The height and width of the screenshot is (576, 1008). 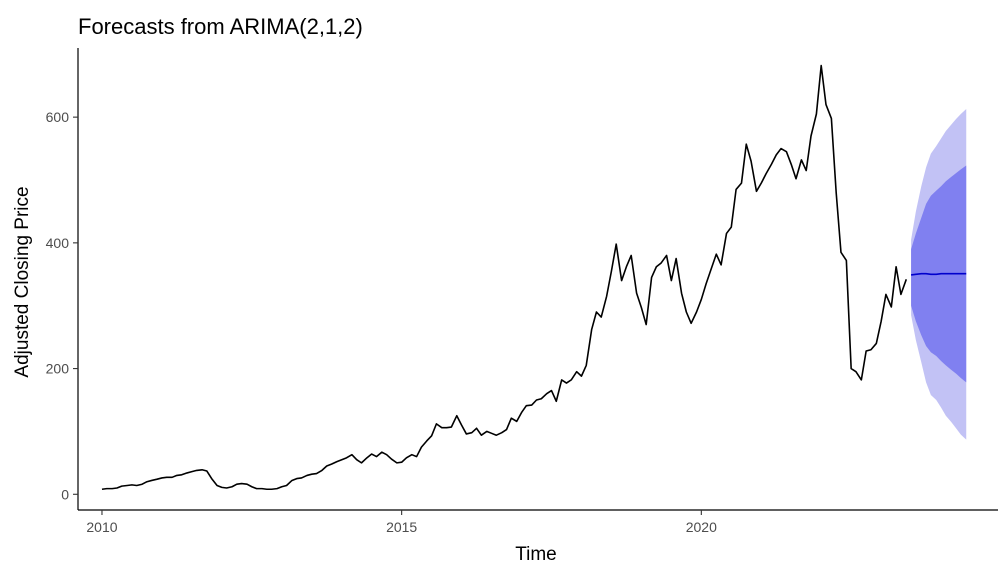 I want to click on y-axis-label: Adjusted Closing Price, so click(x=22, y=281).